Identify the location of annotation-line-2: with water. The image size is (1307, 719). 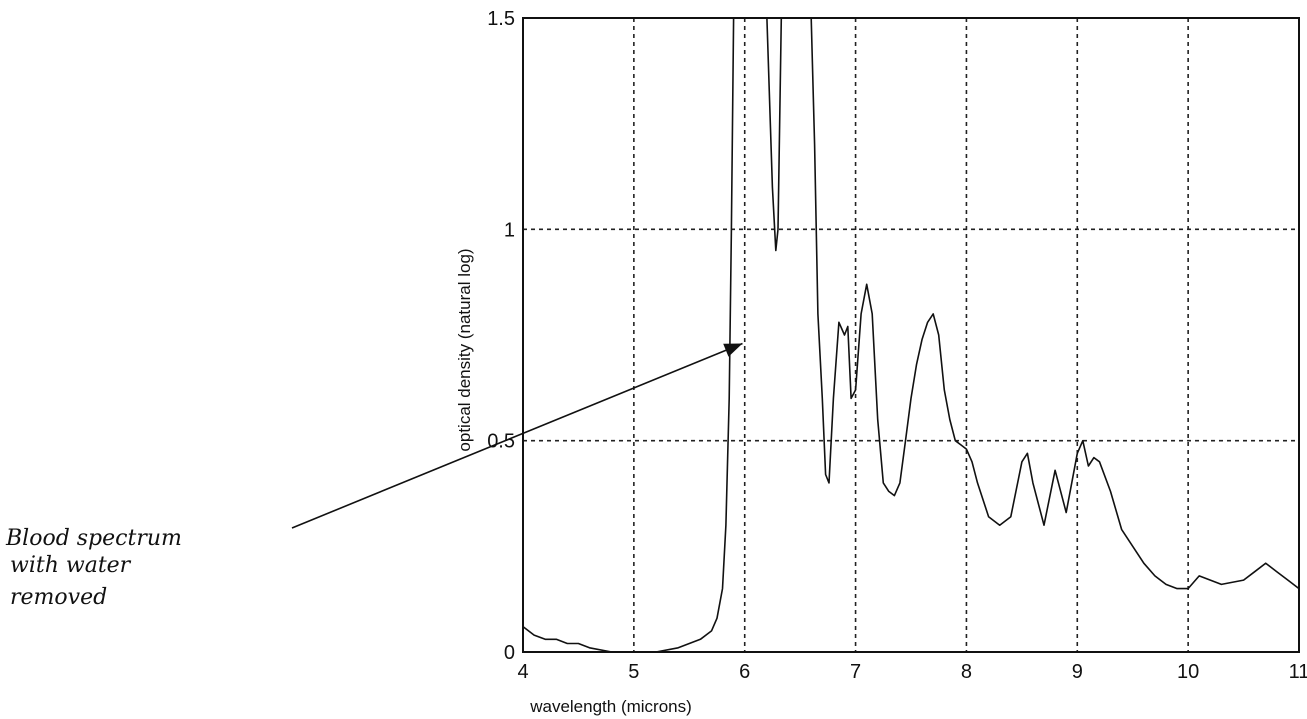
(71, 565).